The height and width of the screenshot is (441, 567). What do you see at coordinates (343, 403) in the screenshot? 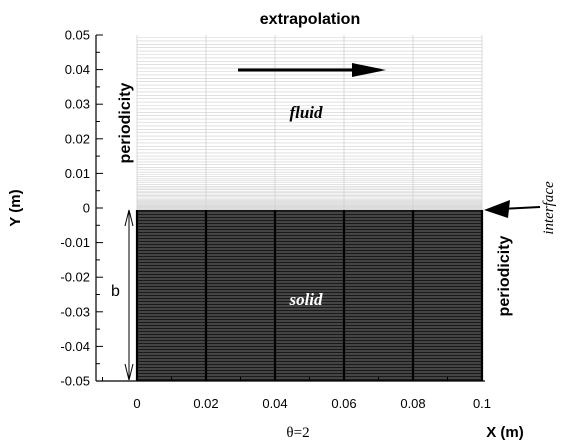
I see `x-tick-label: 0.06` at bounding box center [343, 403].